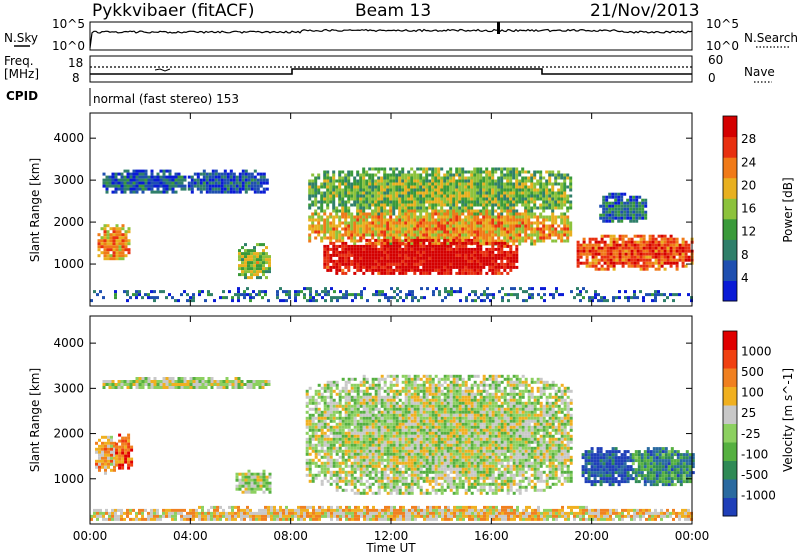 The image size is (800, 554). What do you see at coordinates (730, 168) in the screenshot?
I see `colorbar-swatch` at bounding box center [730, 168].